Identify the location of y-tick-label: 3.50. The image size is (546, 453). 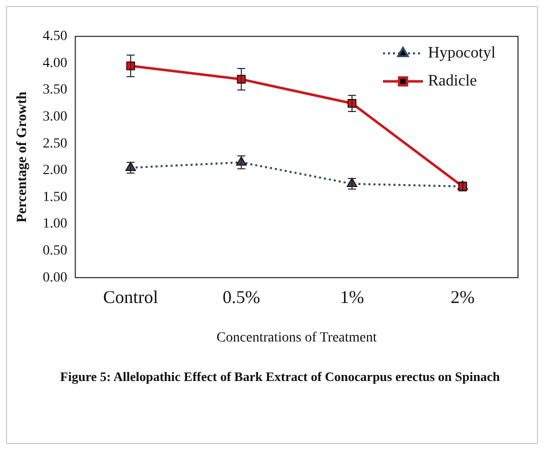
(55, 90).